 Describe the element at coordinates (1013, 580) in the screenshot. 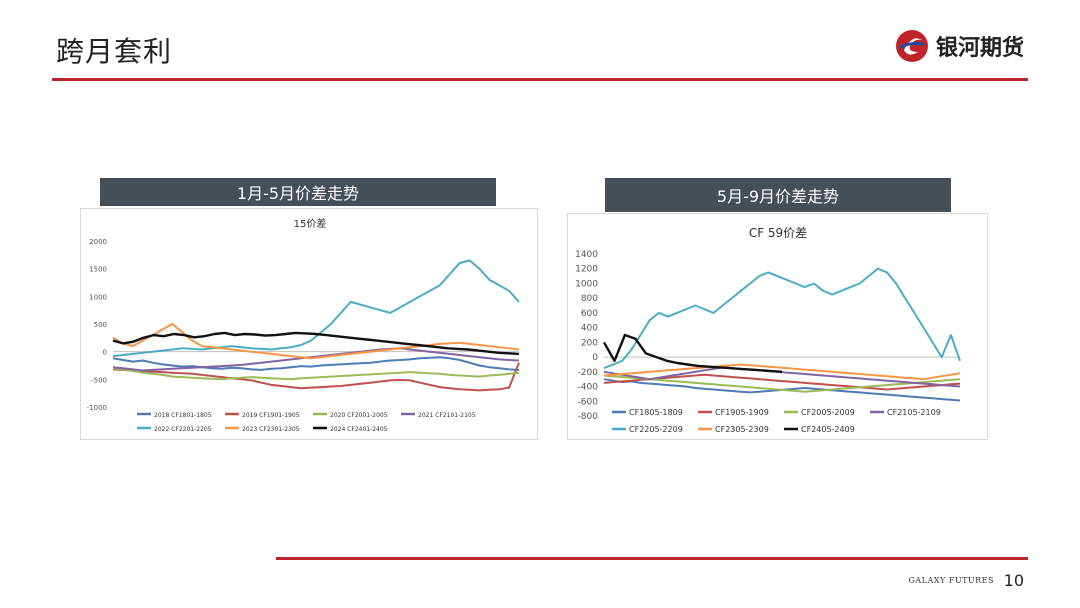

I see `page-number: 10` at that location.